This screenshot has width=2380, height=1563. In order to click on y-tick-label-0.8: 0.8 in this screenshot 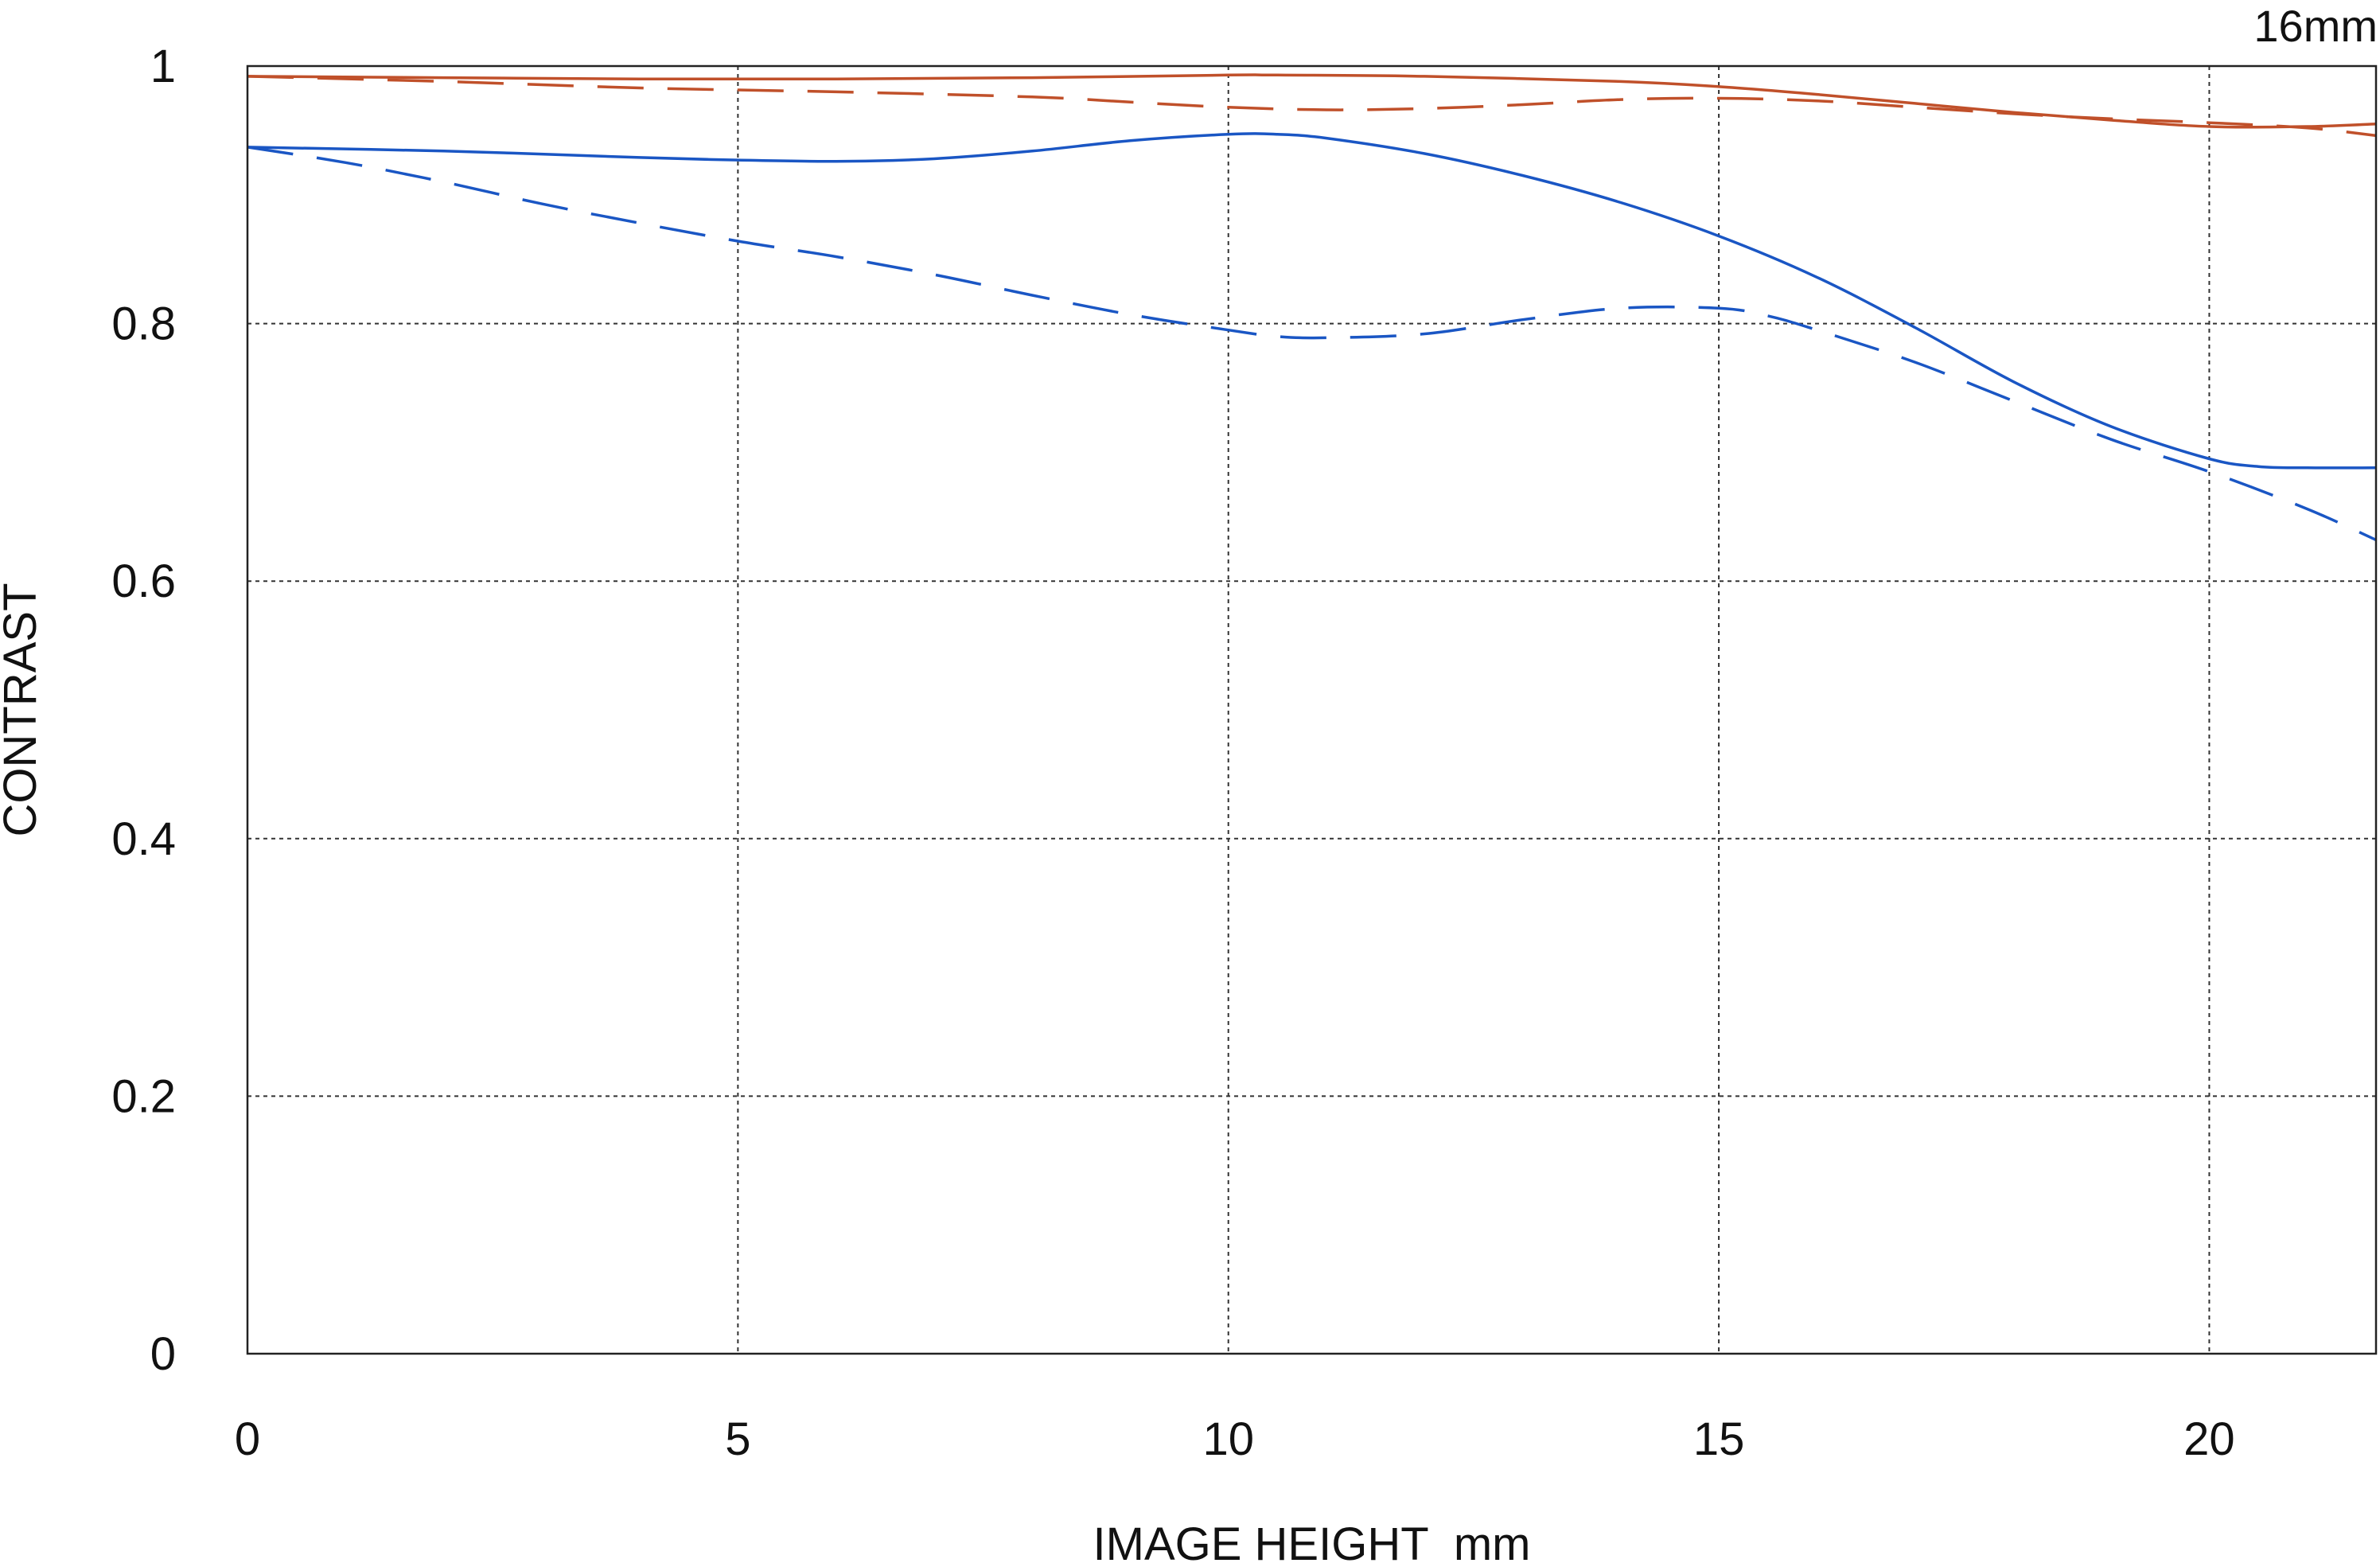, I will do `click(143, 324)`.